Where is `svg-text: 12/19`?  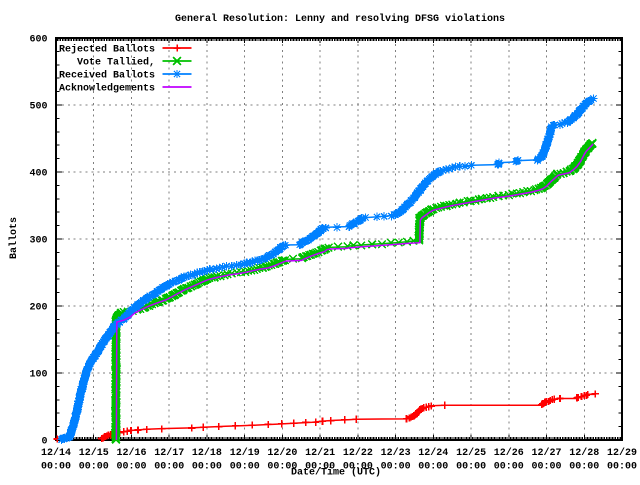
svg-text: 12/19 is located at coordinates (245, 453).